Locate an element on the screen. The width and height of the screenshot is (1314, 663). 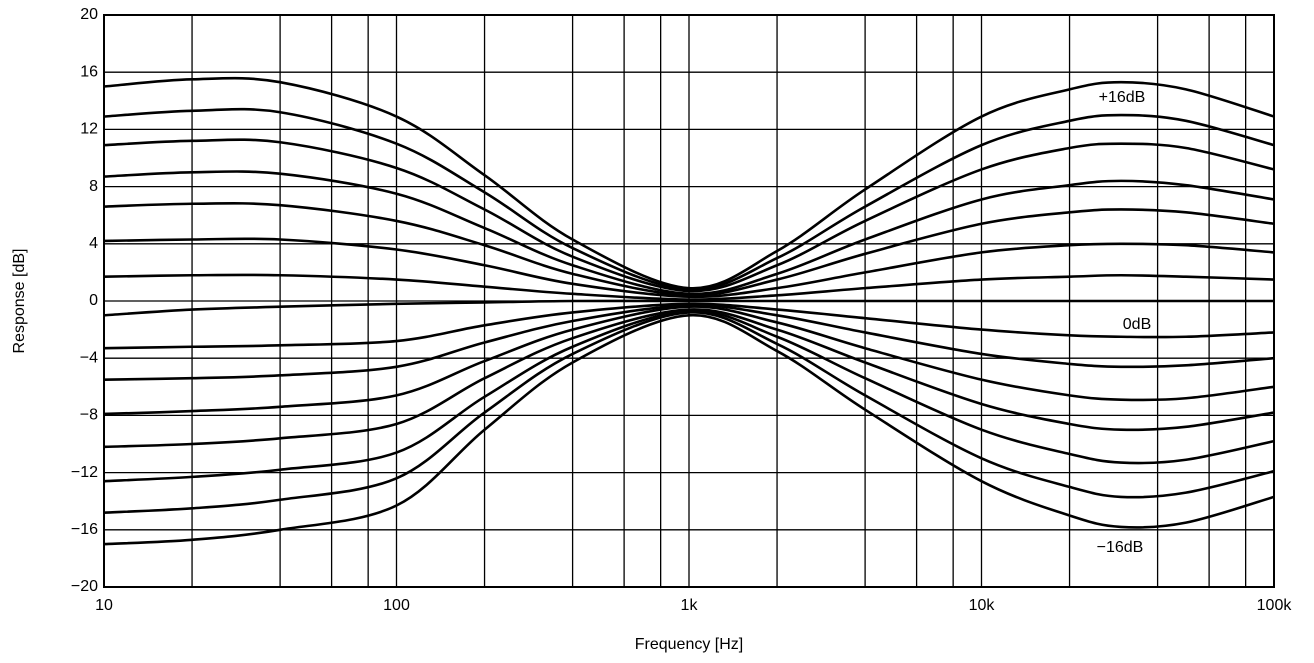
y-tick-label: −8 is located at coordinates (89, 415).